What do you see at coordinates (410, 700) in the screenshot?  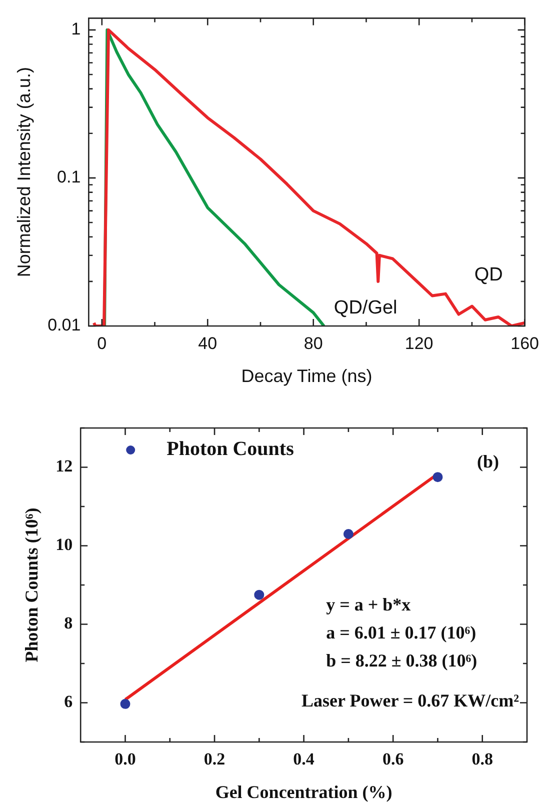 I see `annotation: Laser Power = 0.67 KW/cm²` at bounding box center [410, 700].